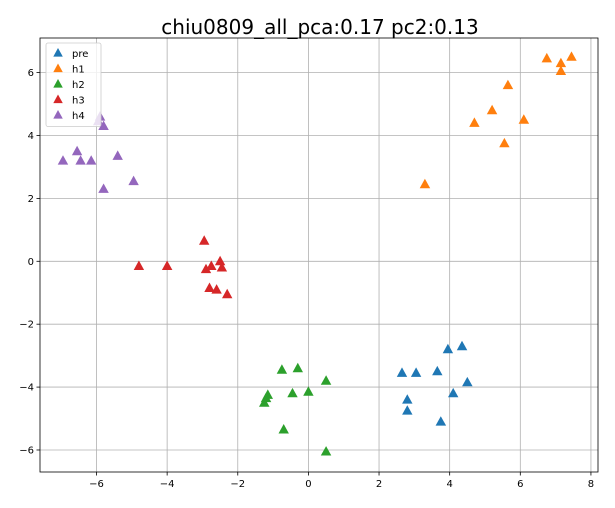 The width and height of the screenshot is (615, 508). I want to click on legend-box, so click(73, 84).